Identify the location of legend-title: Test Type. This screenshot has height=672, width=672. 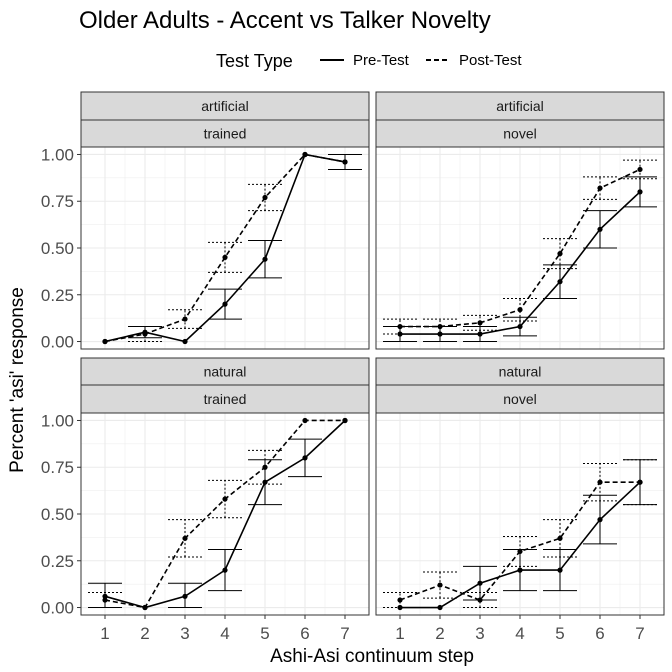
(254, 61).